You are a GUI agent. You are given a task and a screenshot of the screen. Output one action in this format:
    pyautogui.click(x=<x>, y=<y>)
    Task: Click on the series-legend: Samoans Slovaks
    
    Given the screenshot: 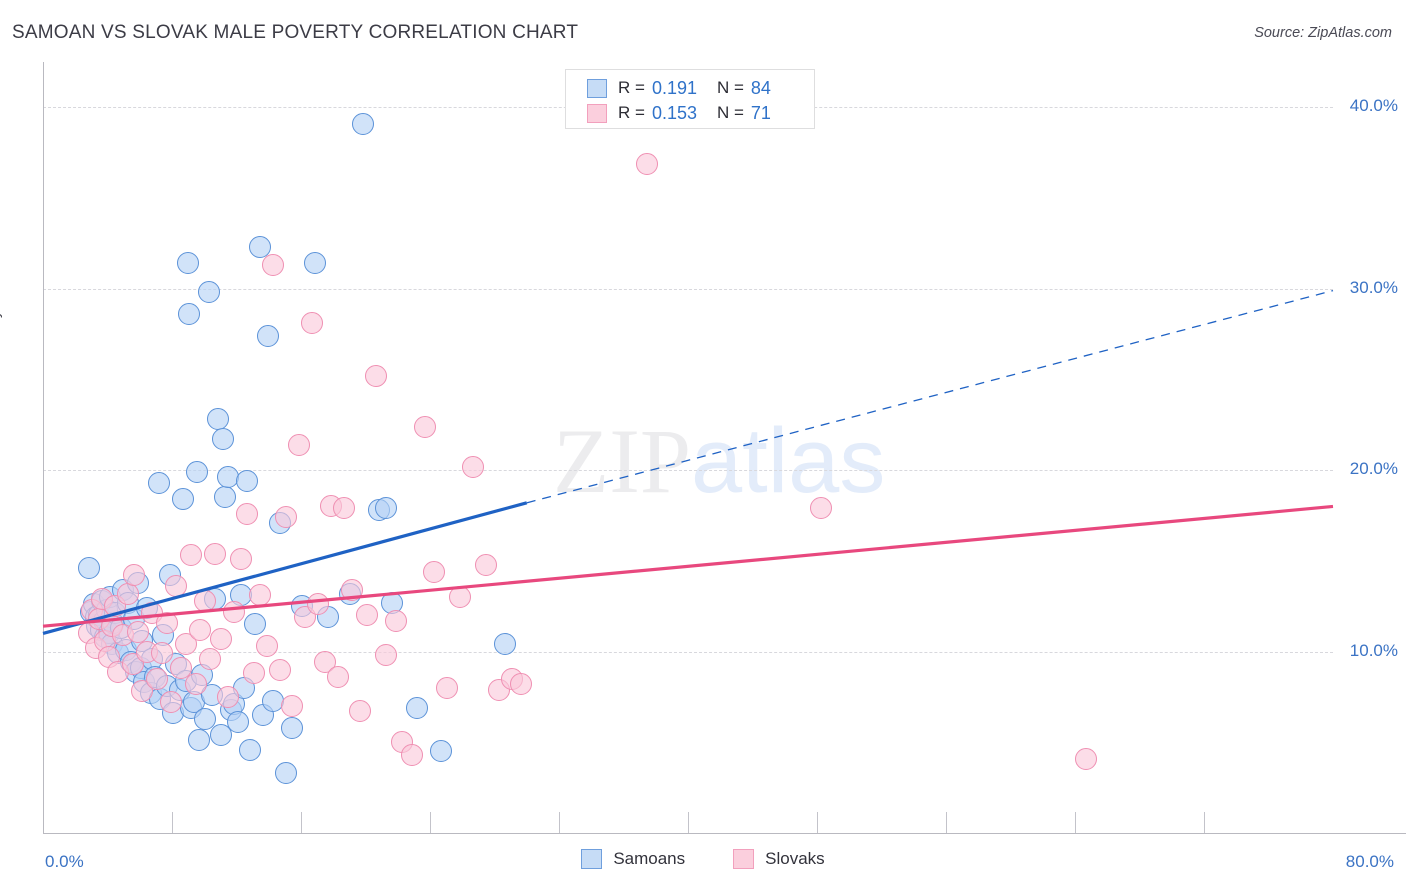 What is the action you would take?
    pyautogui.click(x=703, y=859)
    